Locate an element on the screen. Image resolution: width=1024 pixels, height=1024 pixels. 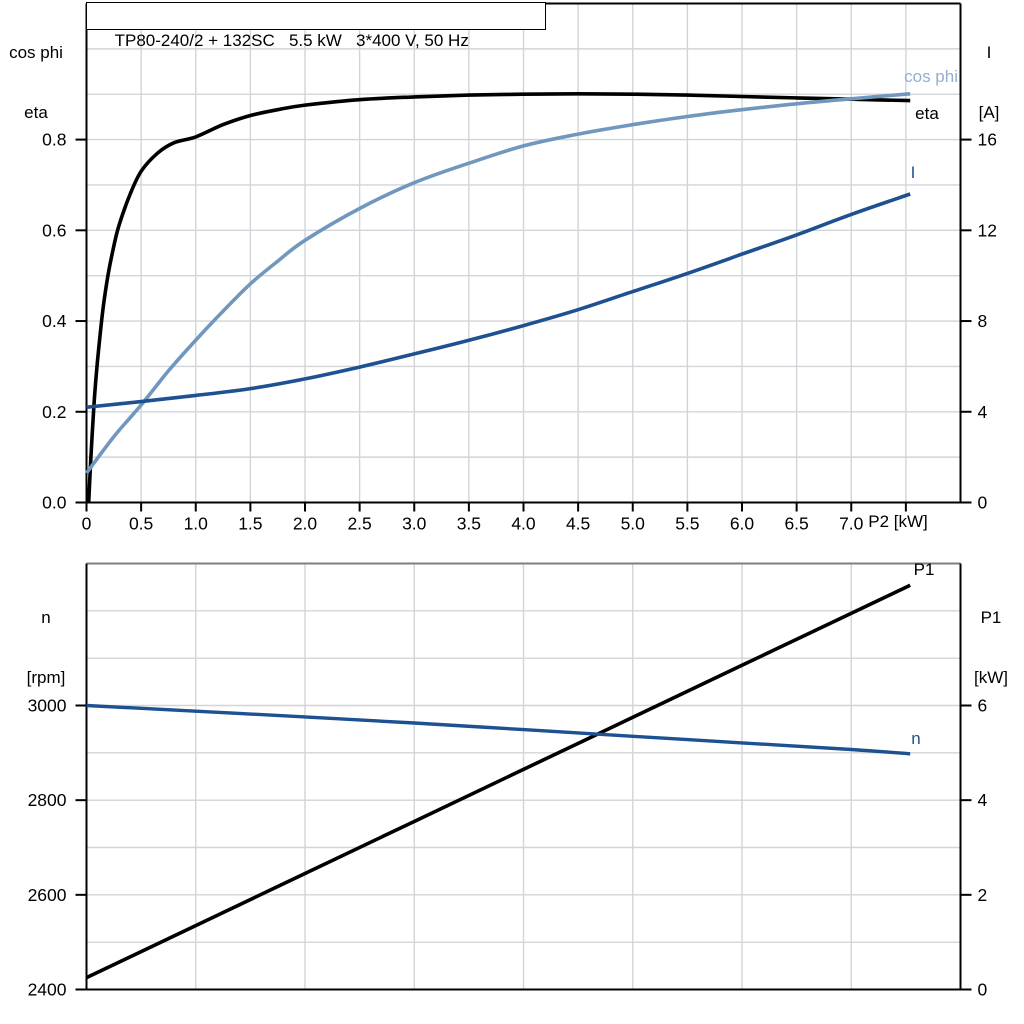
x-tick-label: 6.5 is located at coordinates (796, 524).